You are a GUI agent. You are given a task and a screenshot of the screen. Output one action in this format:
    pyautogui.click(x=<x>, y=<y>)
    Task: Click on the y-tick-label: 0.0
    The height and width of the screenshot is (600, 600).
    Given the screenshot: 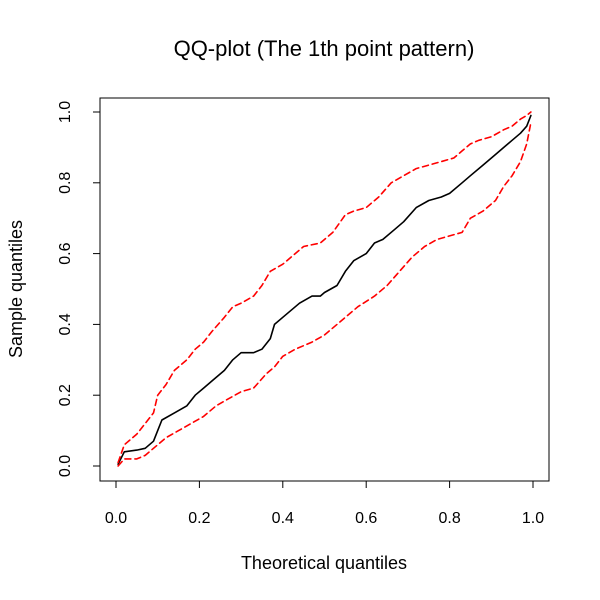 What is the action you would take?
    pyautogui.click(x=65, y=466)
    